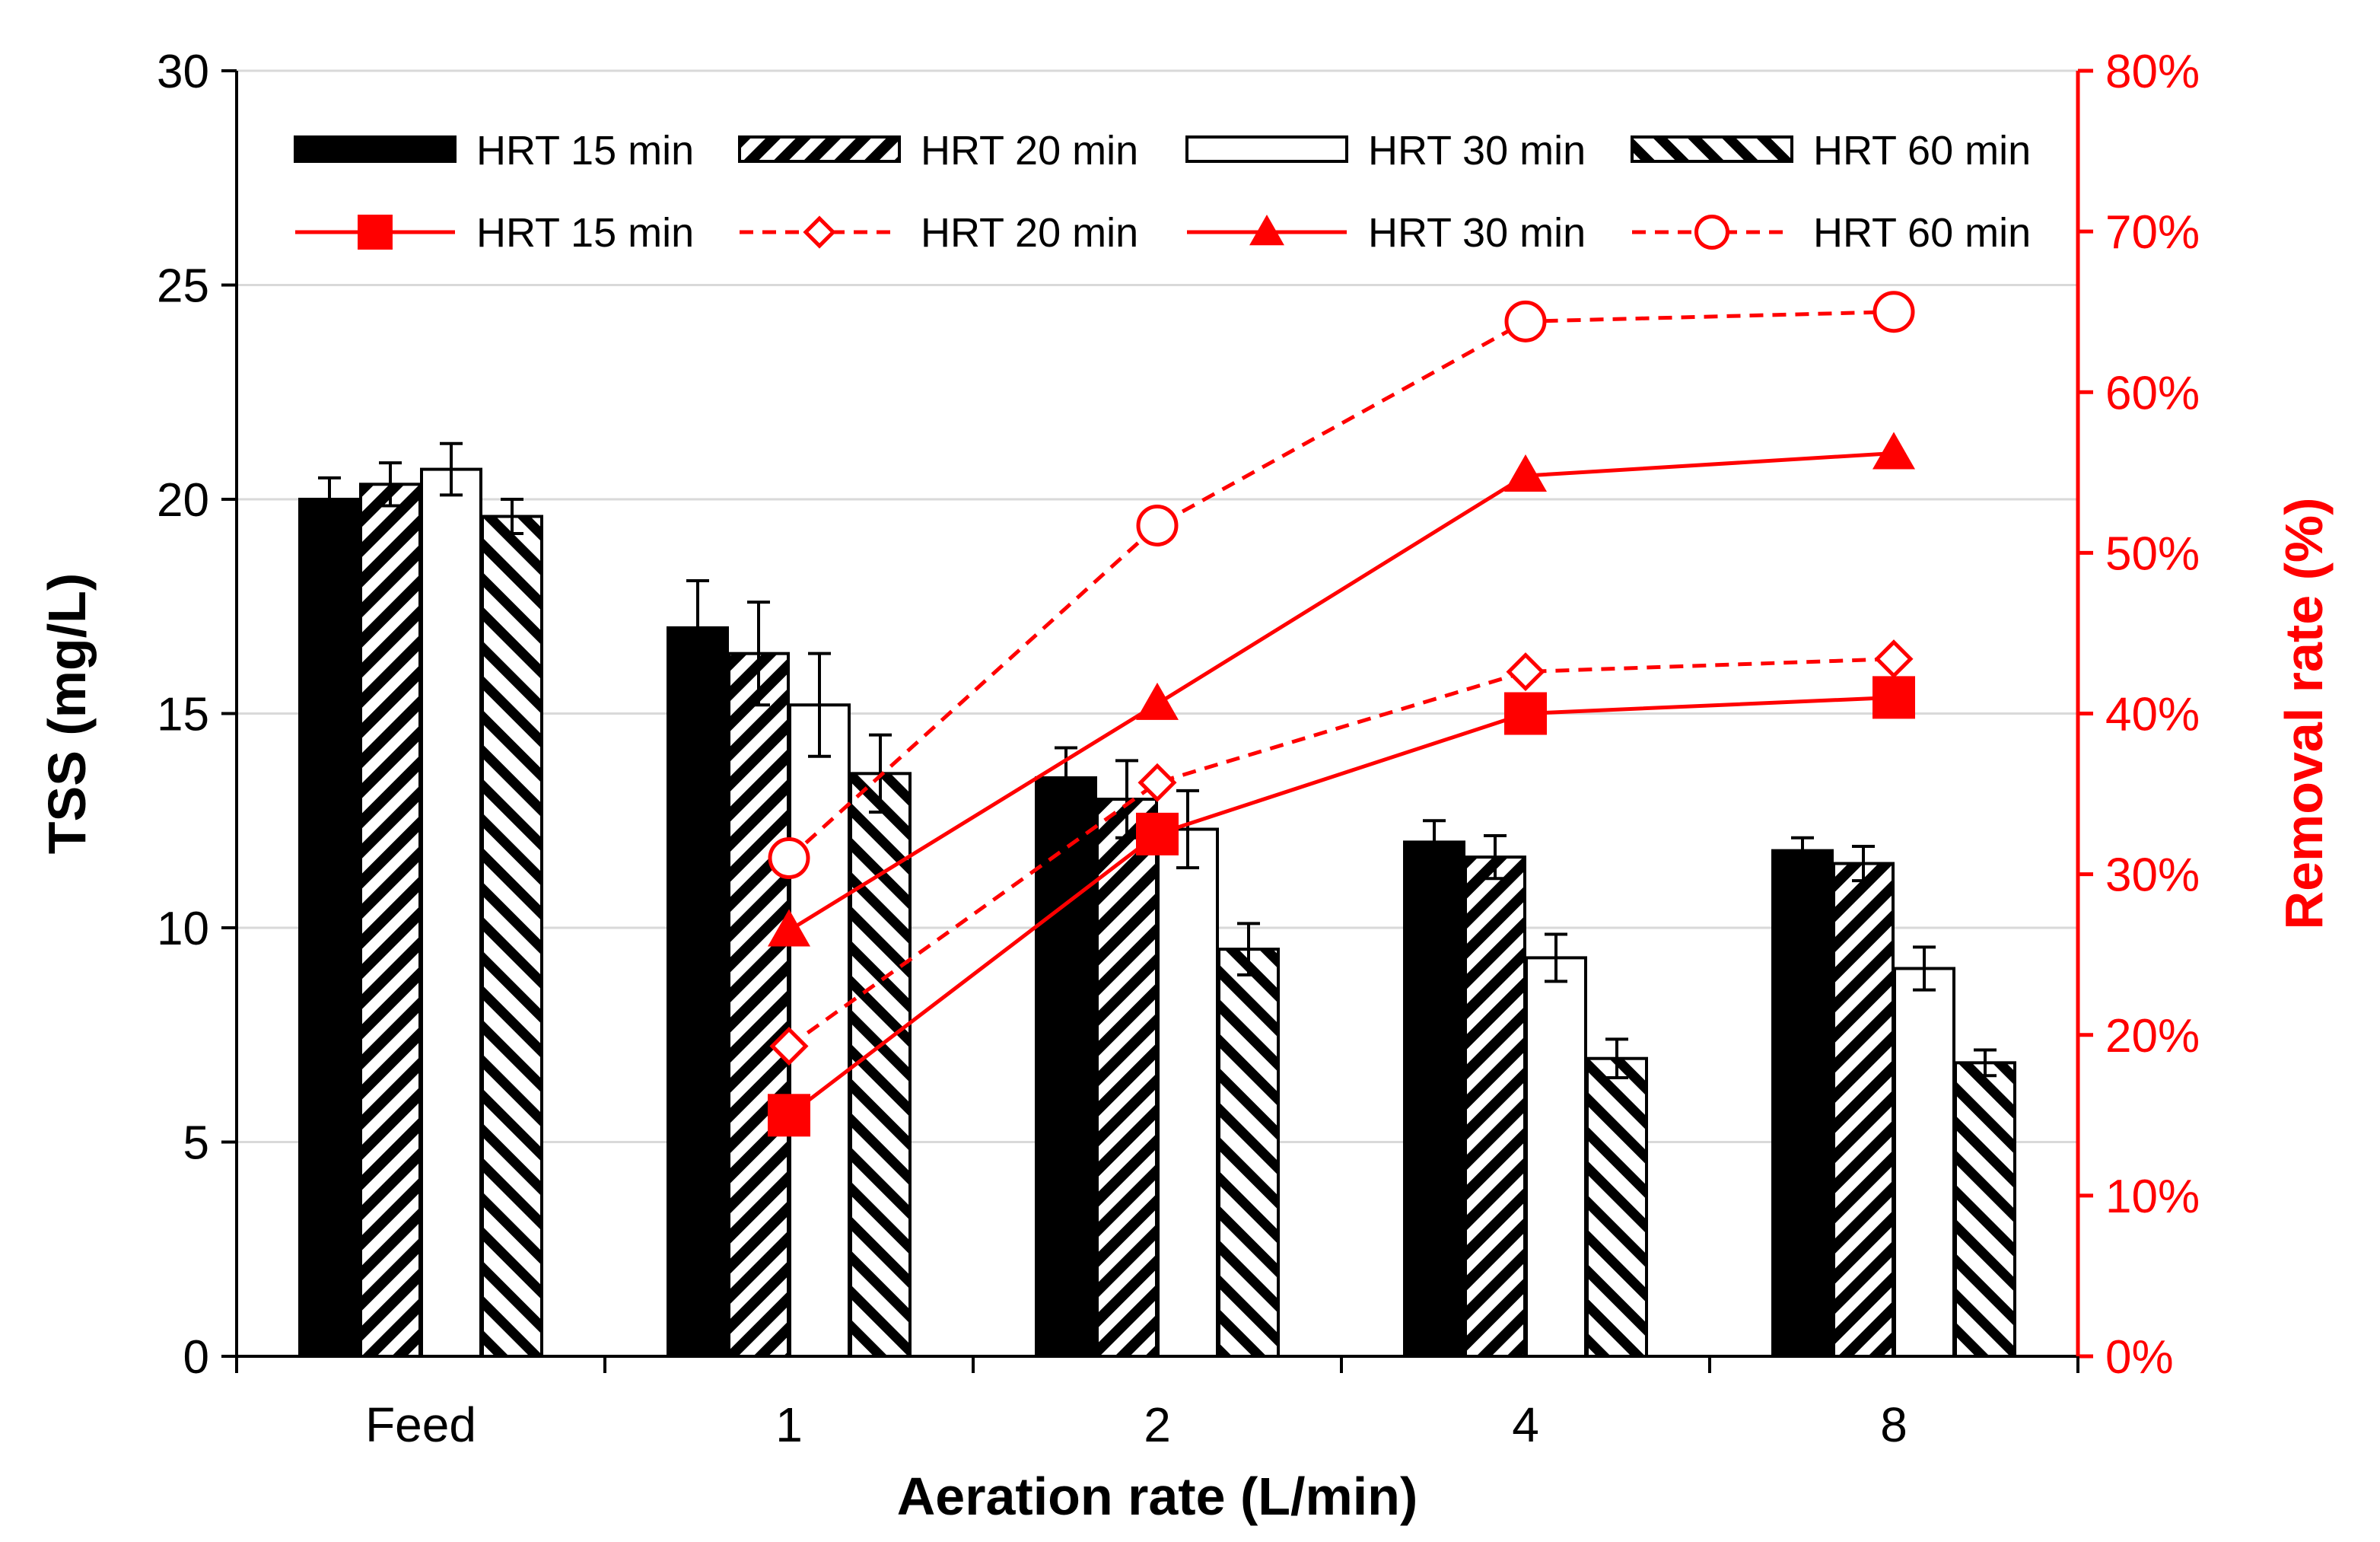 This screenshot has height=1542, width=2380. I want to click on ytick-label: 30, so click(183, 72).